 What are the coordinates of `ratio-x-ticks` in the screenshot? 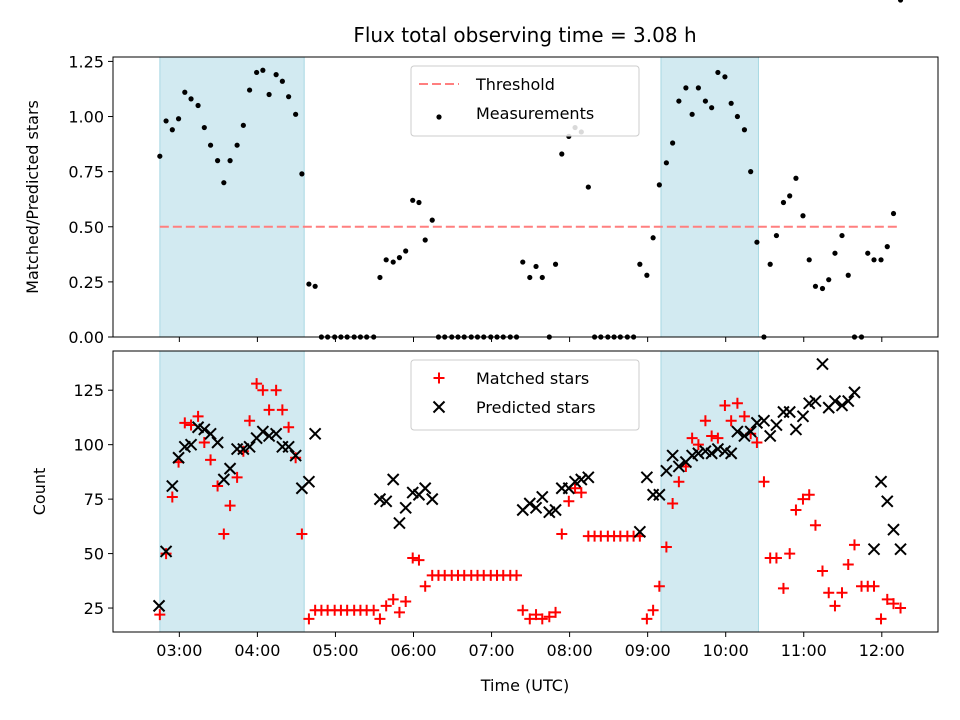 It's located at (530, 339).